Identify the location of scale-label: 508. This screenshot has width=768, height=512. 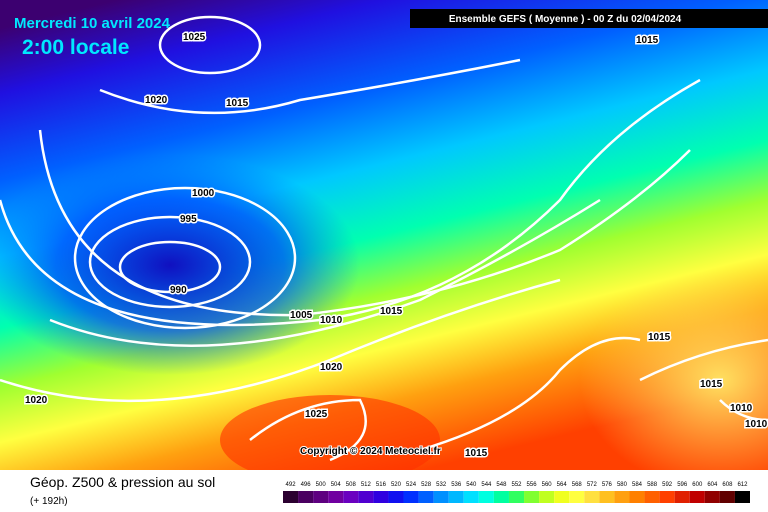
(351, 485).